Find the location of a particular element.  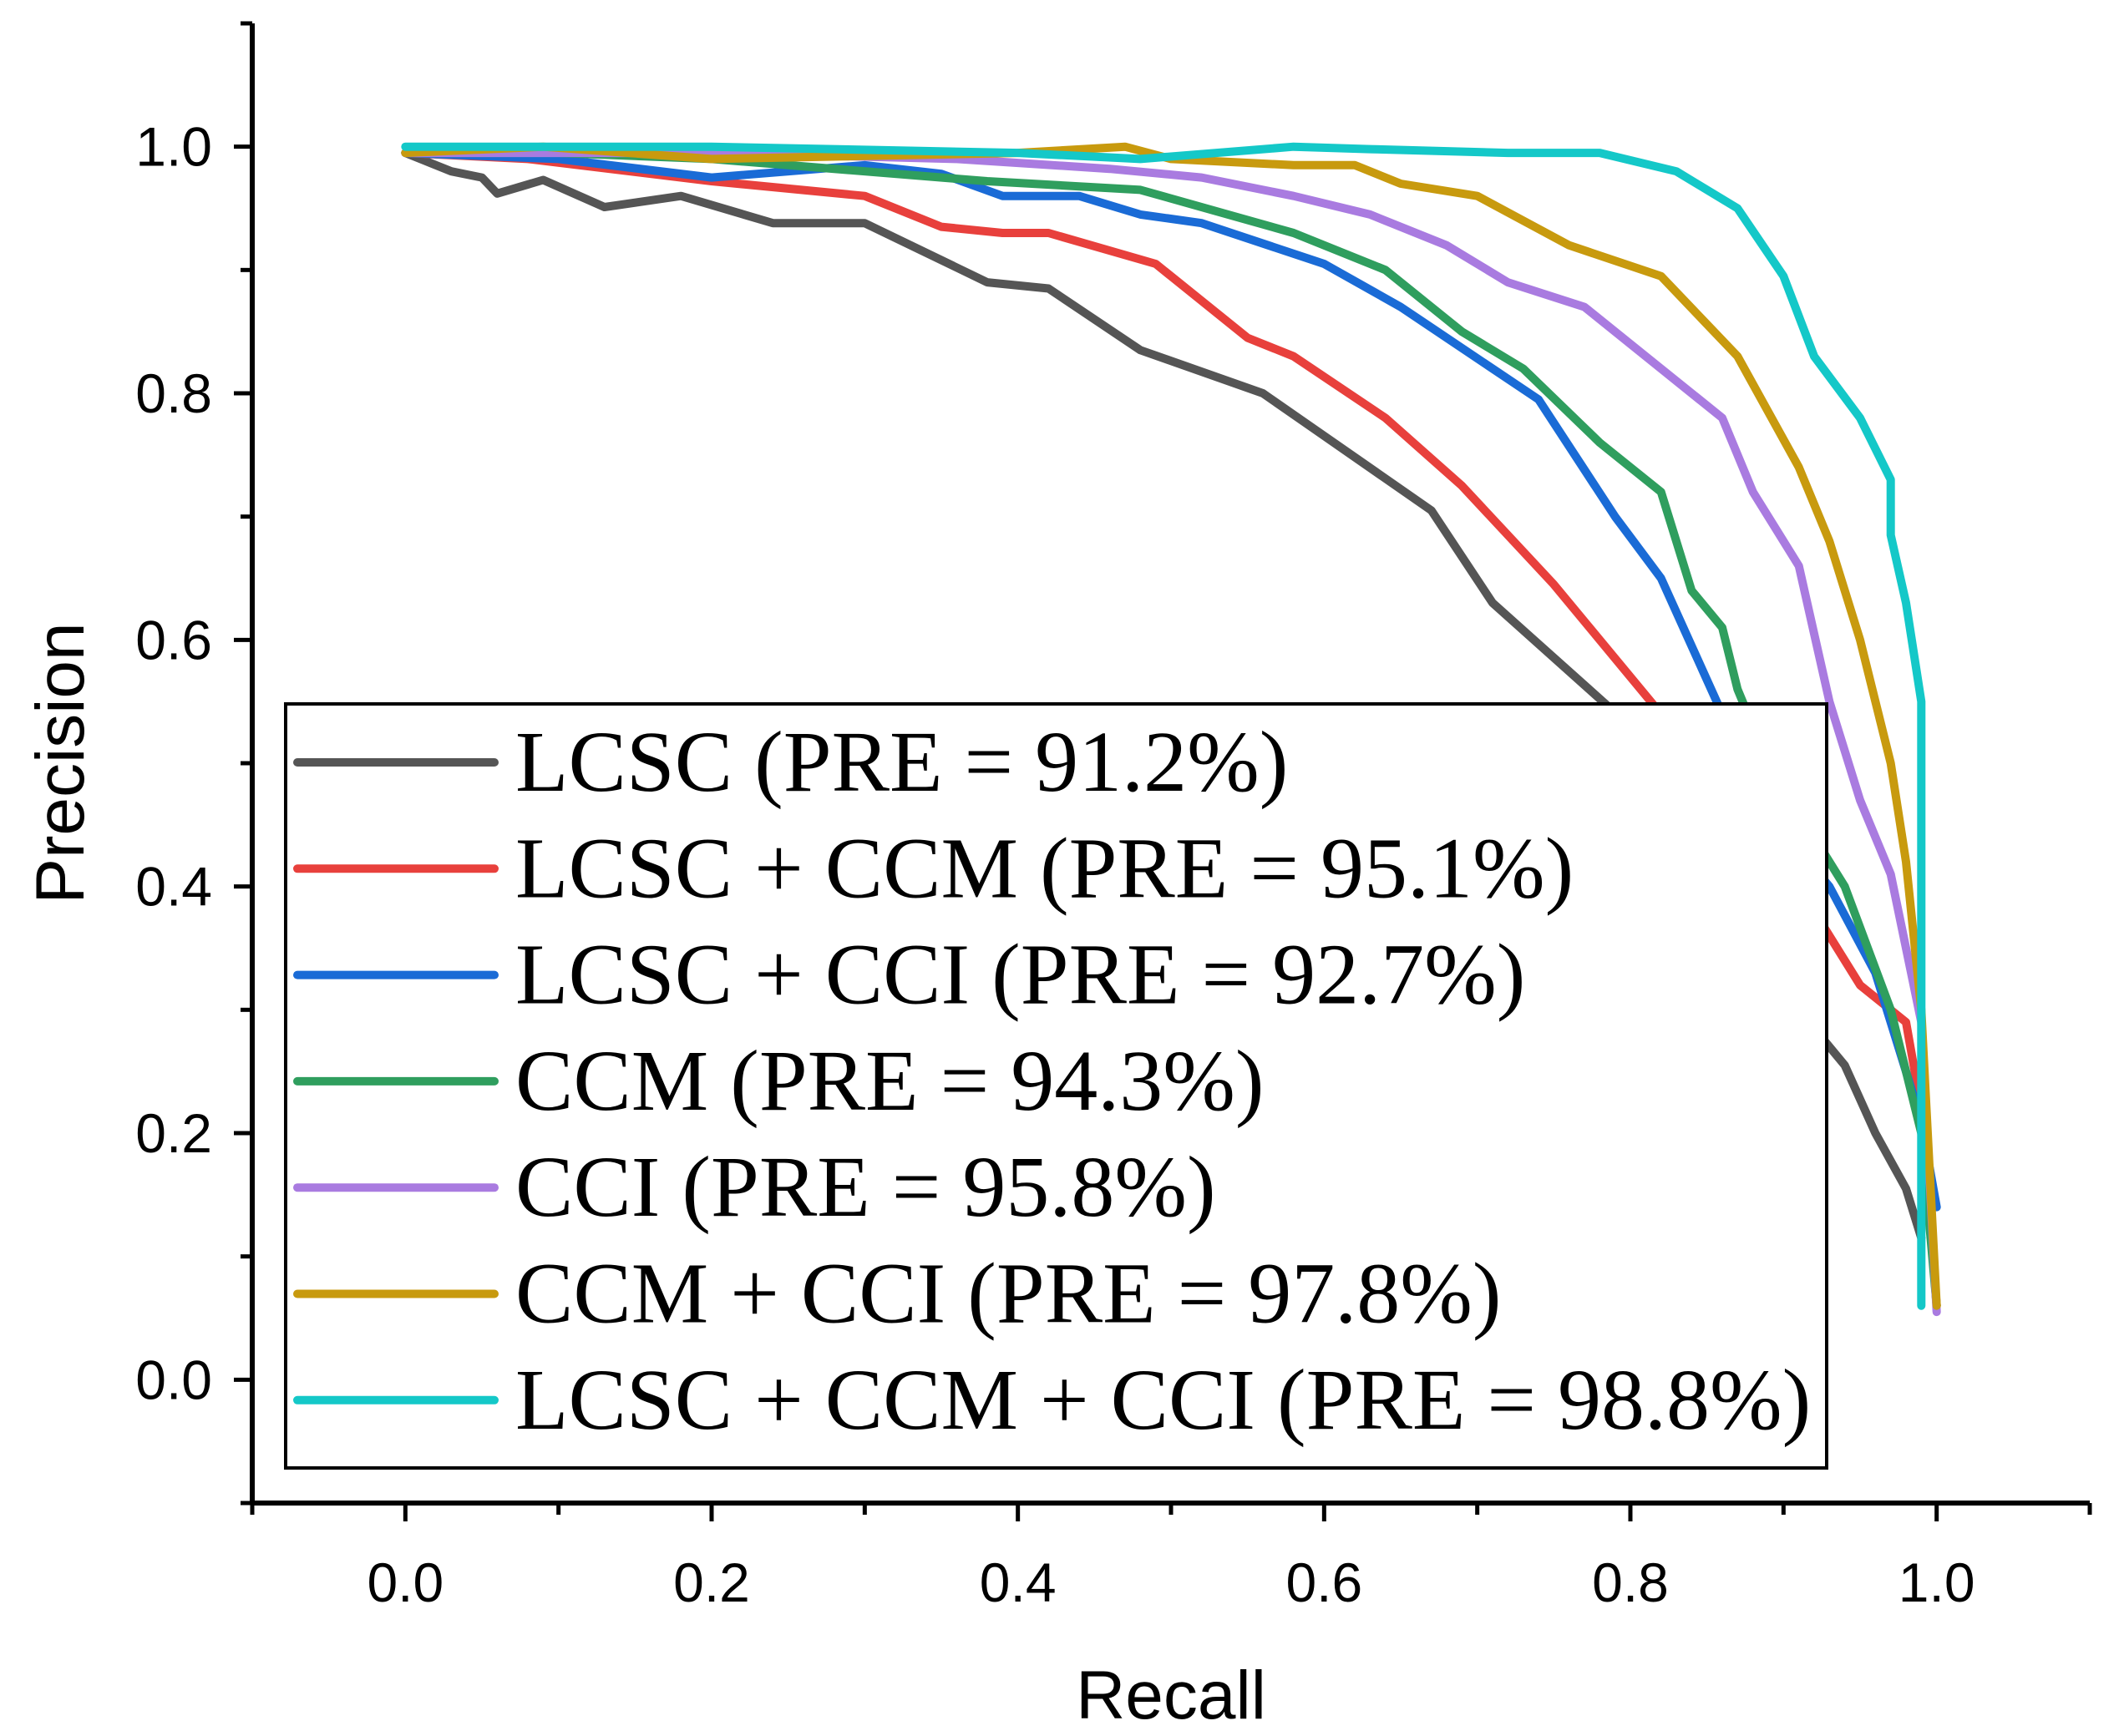

x-tick-label-4: 0.8 is located at coordinates (1630, 1582).